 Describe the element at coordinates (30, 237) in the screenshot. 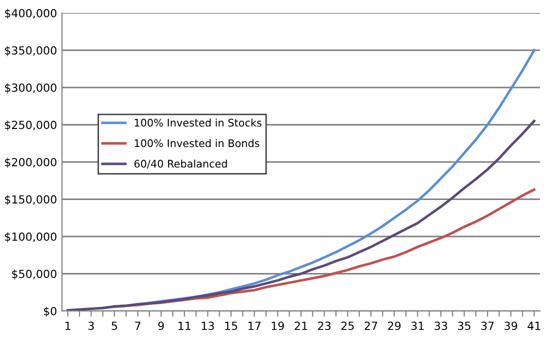

I see `y-tick-label: $100,000` at that location.